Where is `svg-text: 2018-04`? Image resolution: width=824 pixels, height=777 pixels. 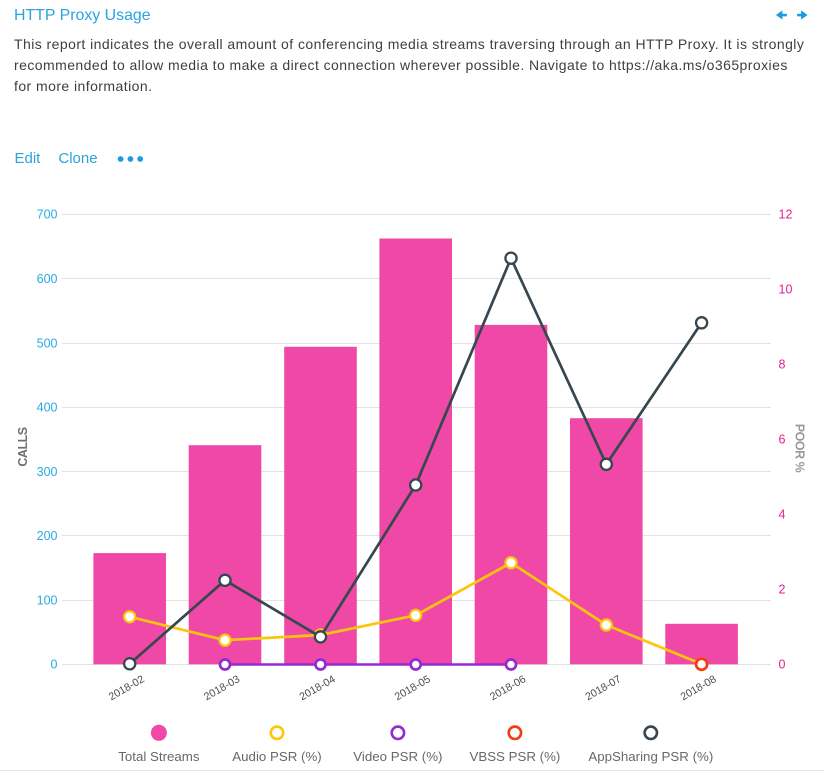
svg-text: 2018-04 is located at coordinates (318, 688).